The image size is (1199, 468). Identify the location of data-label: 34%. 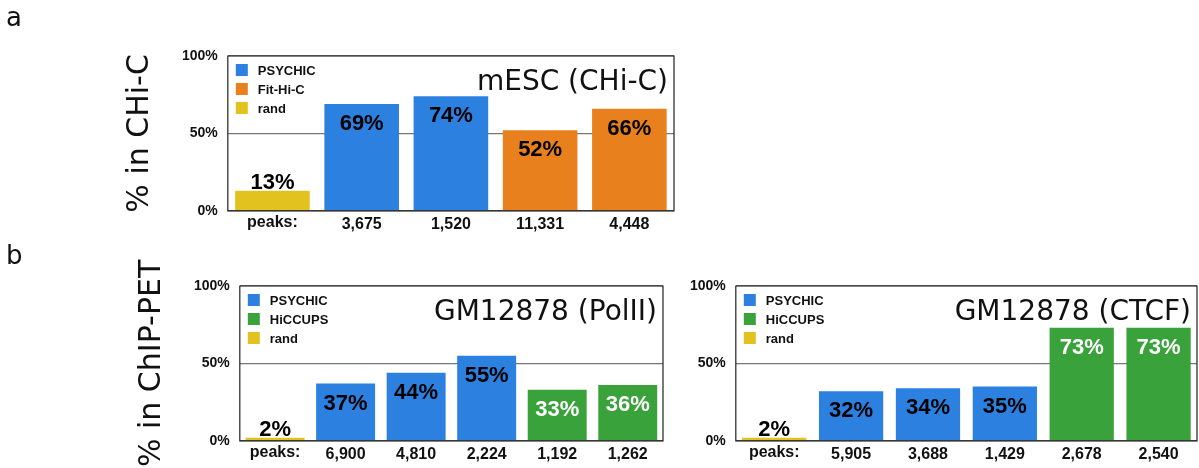
(927, 407).